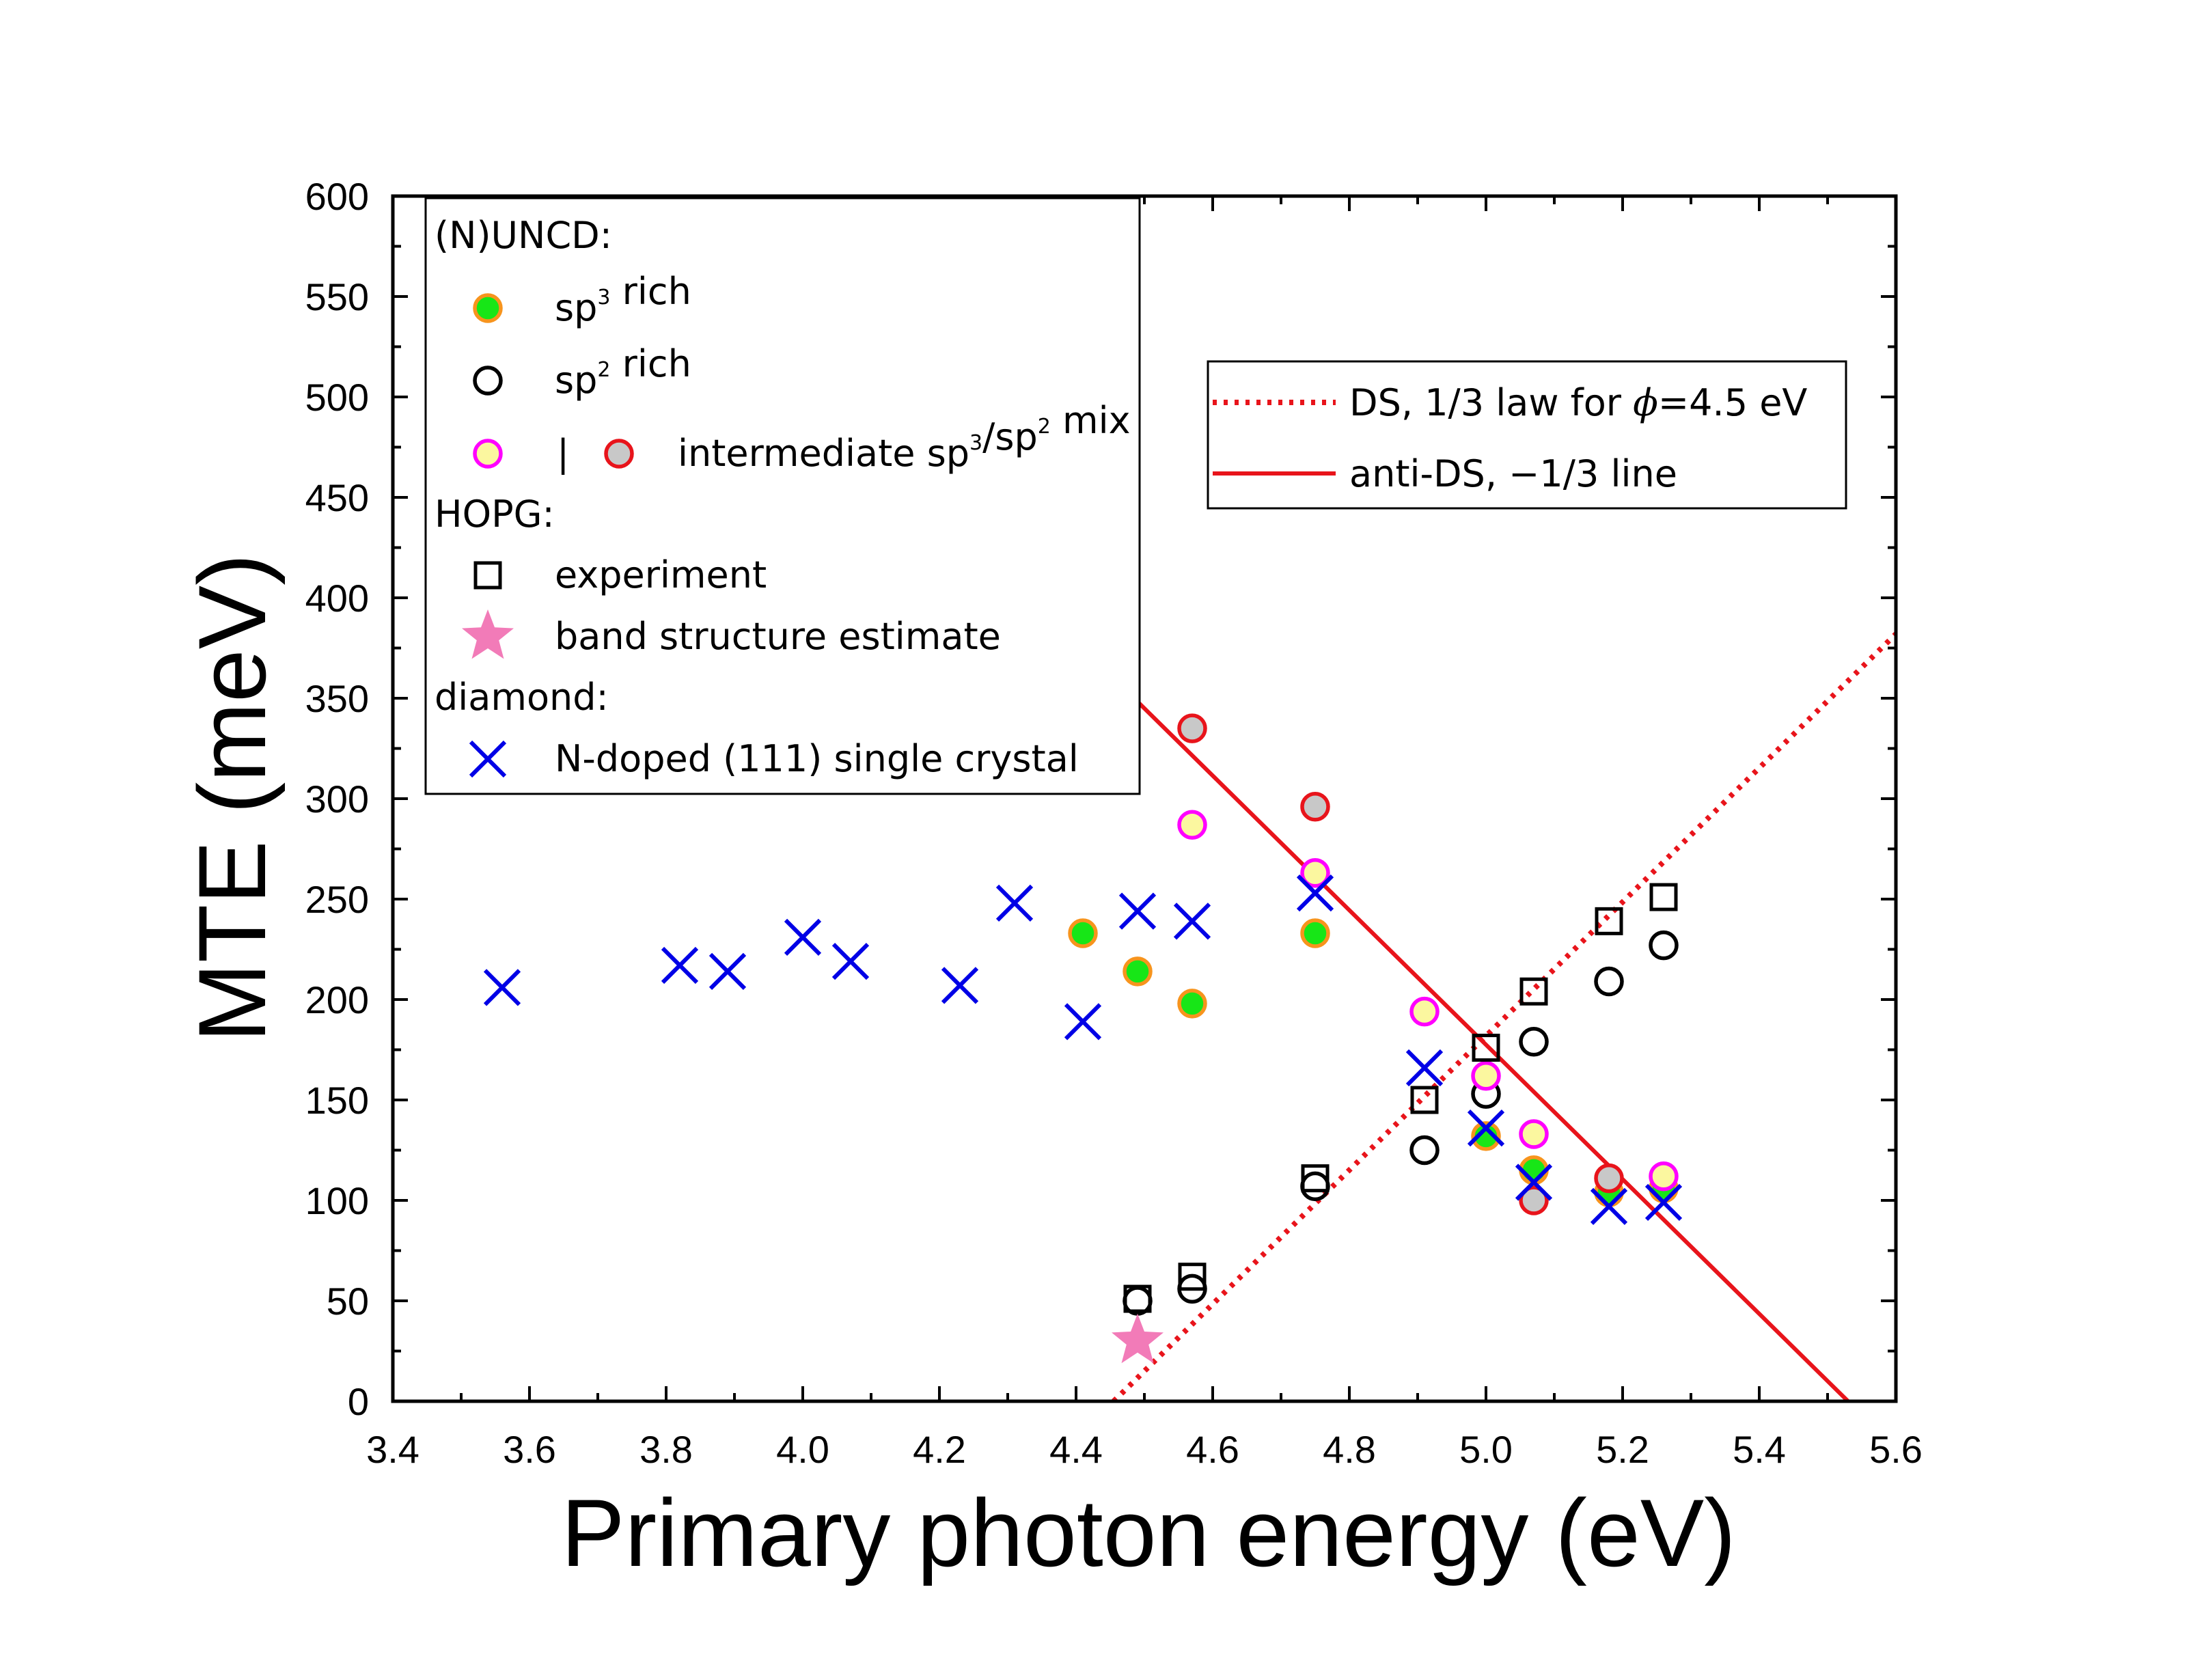  What do you see at coordinates (661, 574) in the screenshot?
I see `legend-entry-label: experiment` at bounding box center [661, 574].